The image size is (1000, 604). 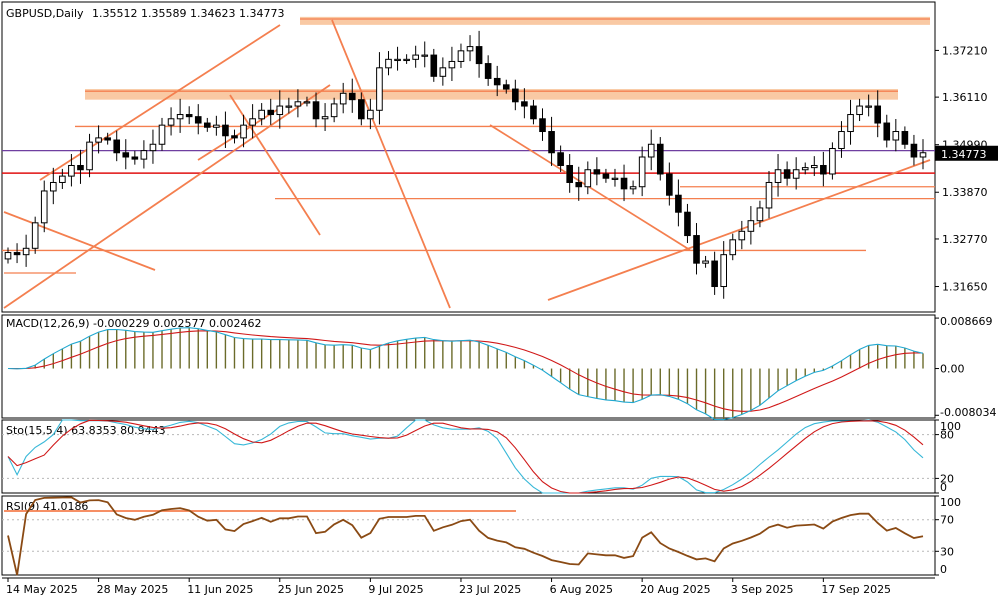 I want to click on price-tick-label: 1.36110, so click(x=965, y=97).